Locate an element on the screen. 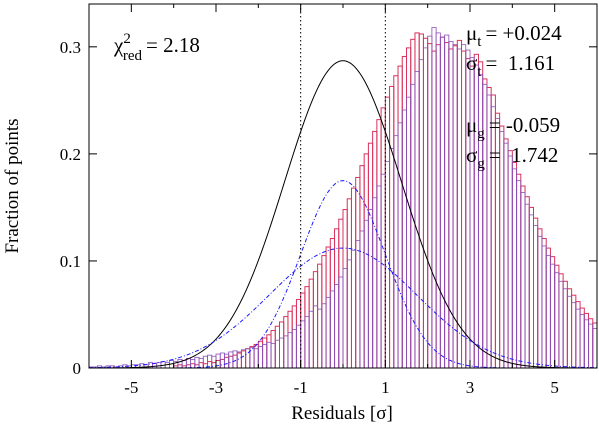 Image resolution: width=599 pixels, height=428 pixels. chi-sub: red is located at coordinates (133, 56).